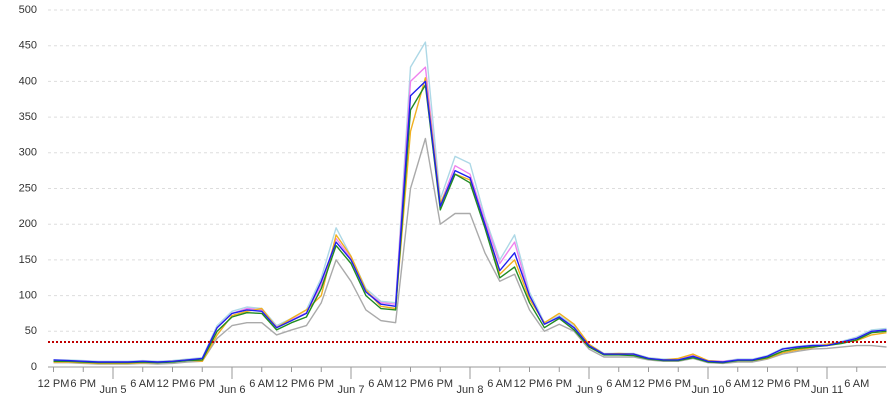  What do you see at coordinates (113, 390) in the screenshot?
I see `x-tick-label: Jun 5` at bounding box center [113, 390].